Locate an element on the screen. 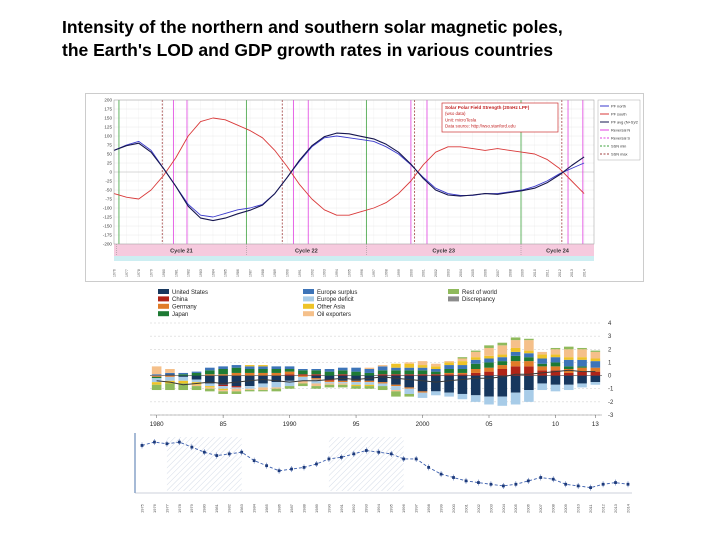 This screenshot has height=540, width=720. lod-hatch-bands is located at coordinates (285, 464).